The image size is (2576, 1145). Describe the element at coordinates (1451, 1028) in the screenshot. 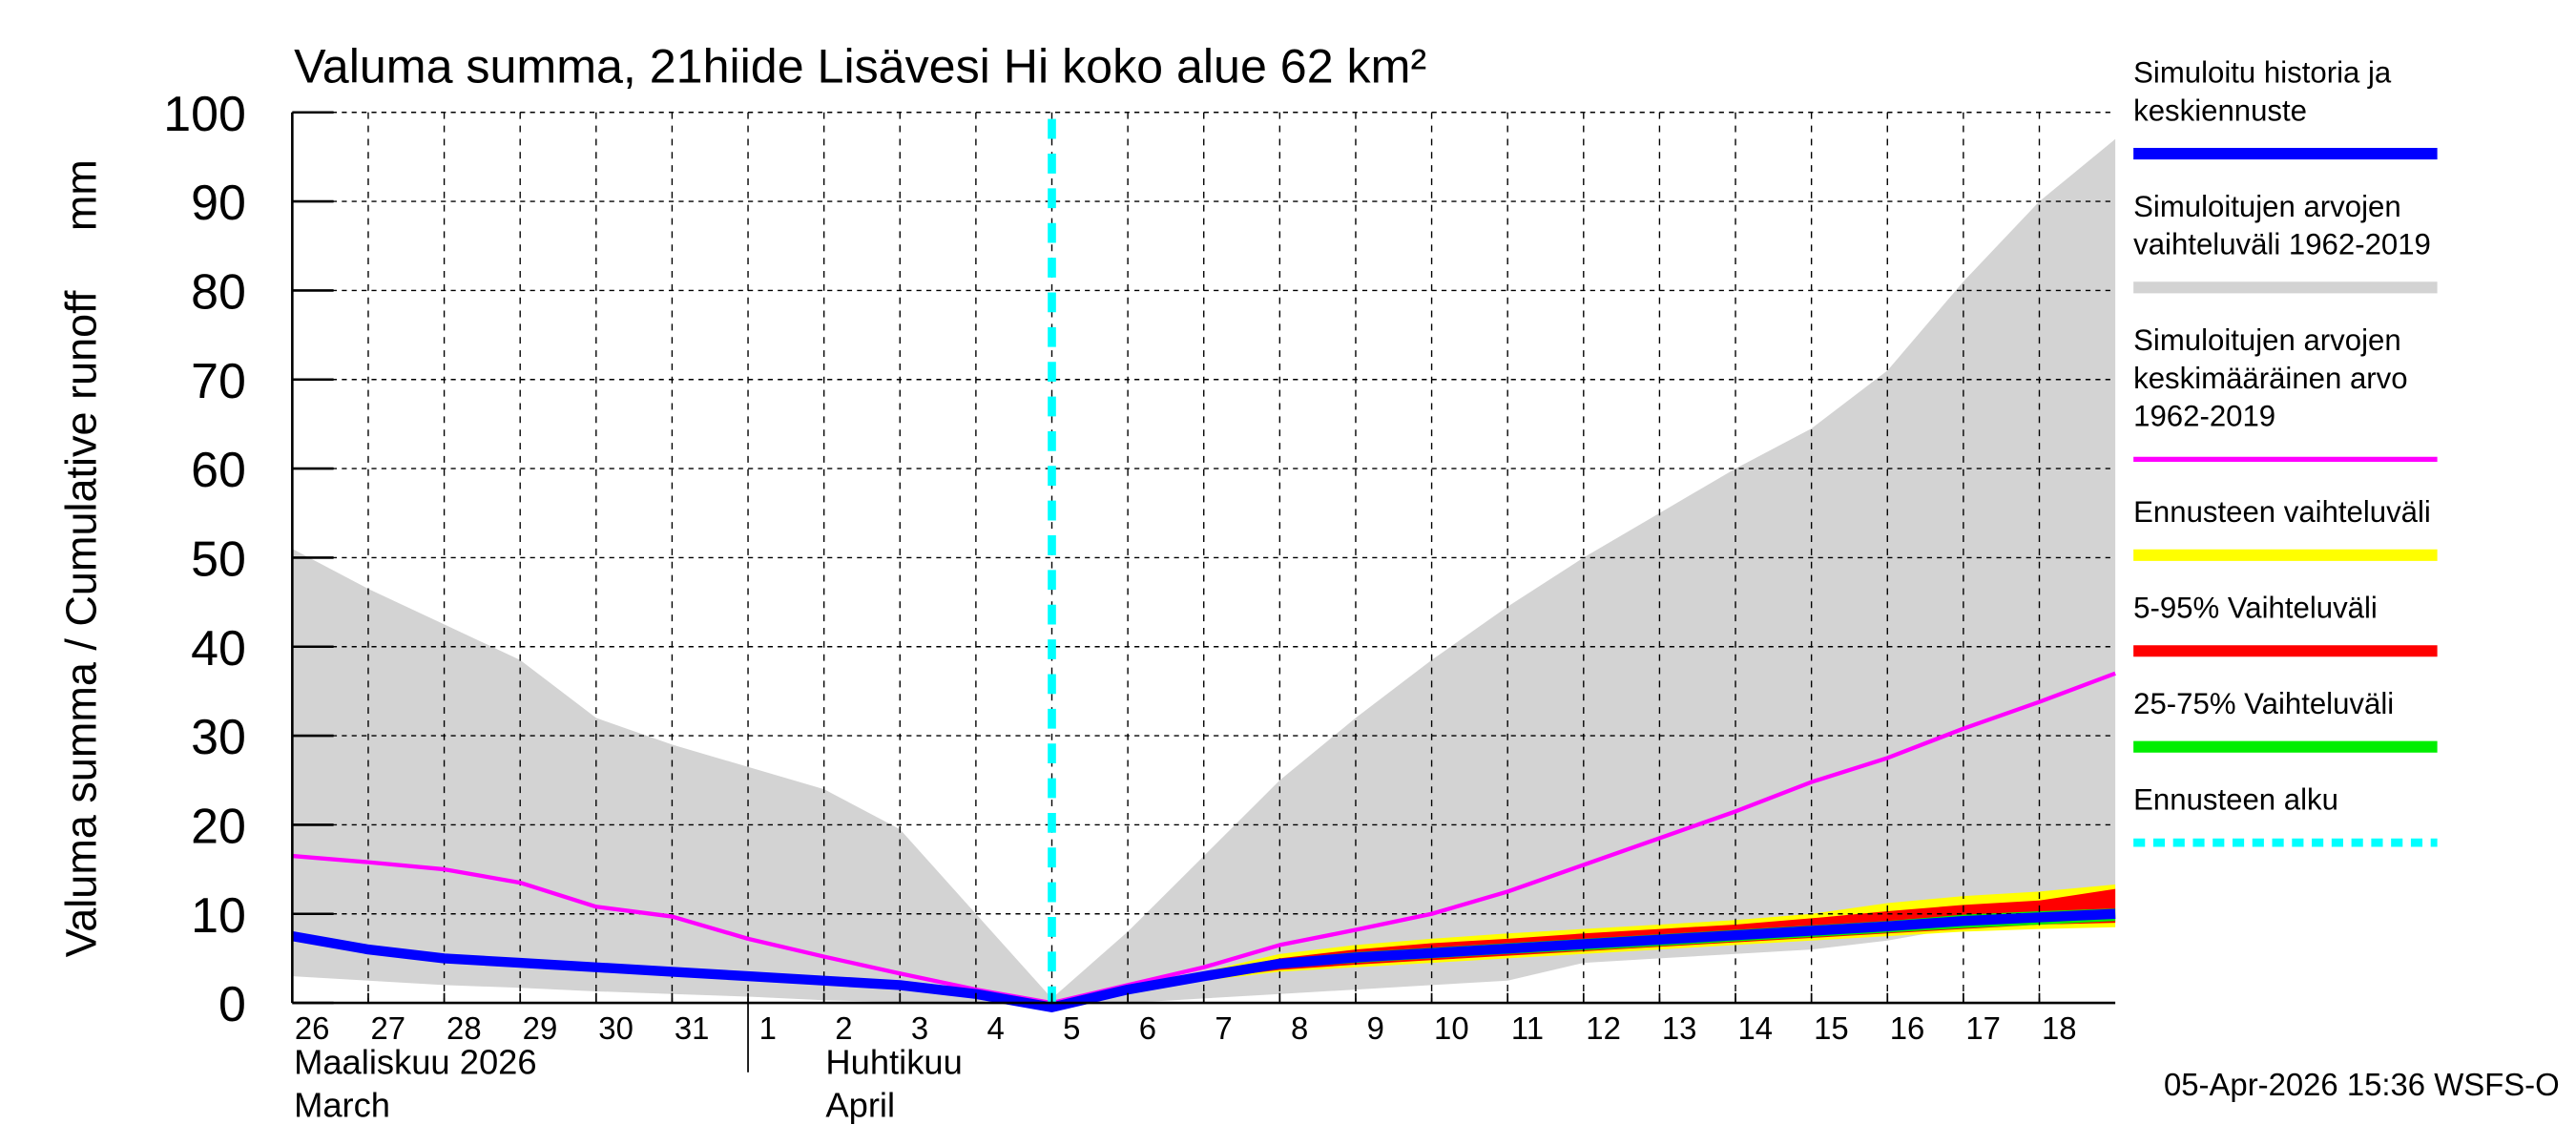

I see `x-tick-label: 10` at that location.